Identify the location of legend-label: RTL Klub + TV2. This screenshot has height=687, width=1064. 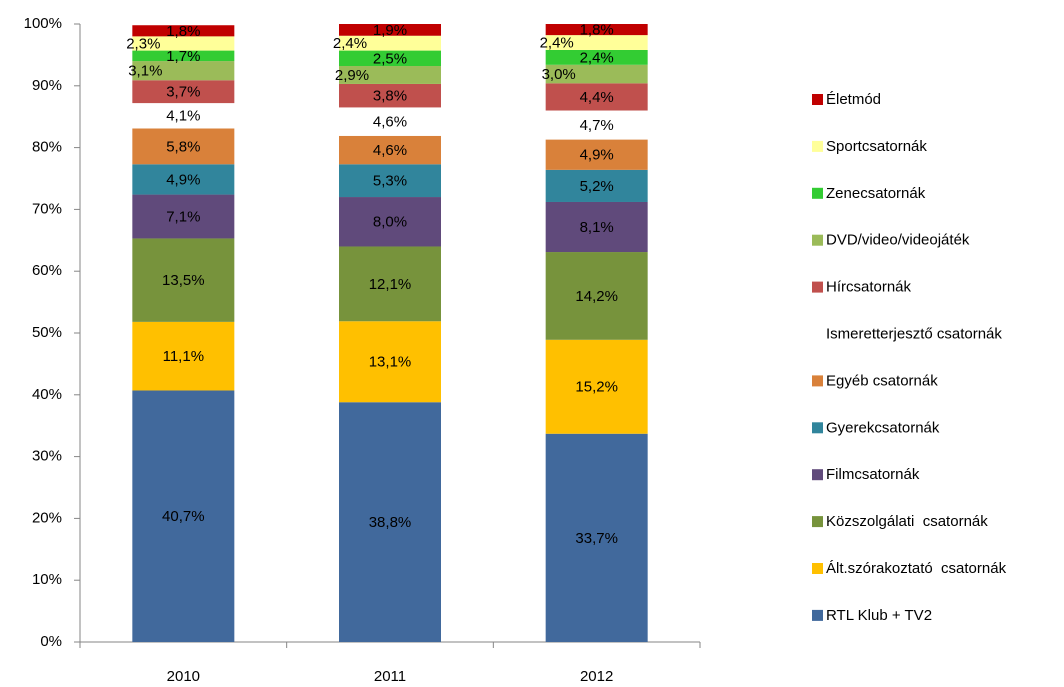
(879, 615).